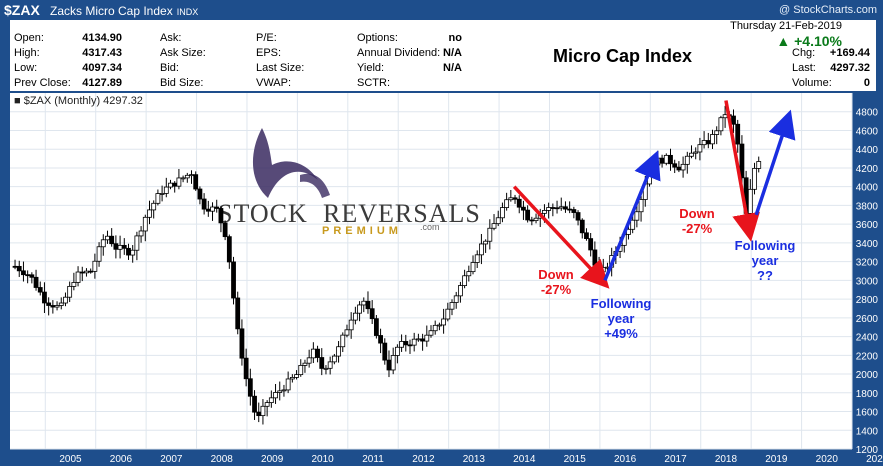 This screenshot has width=883, height=466. I want to click on volume-value: 0, so click(866, 83).